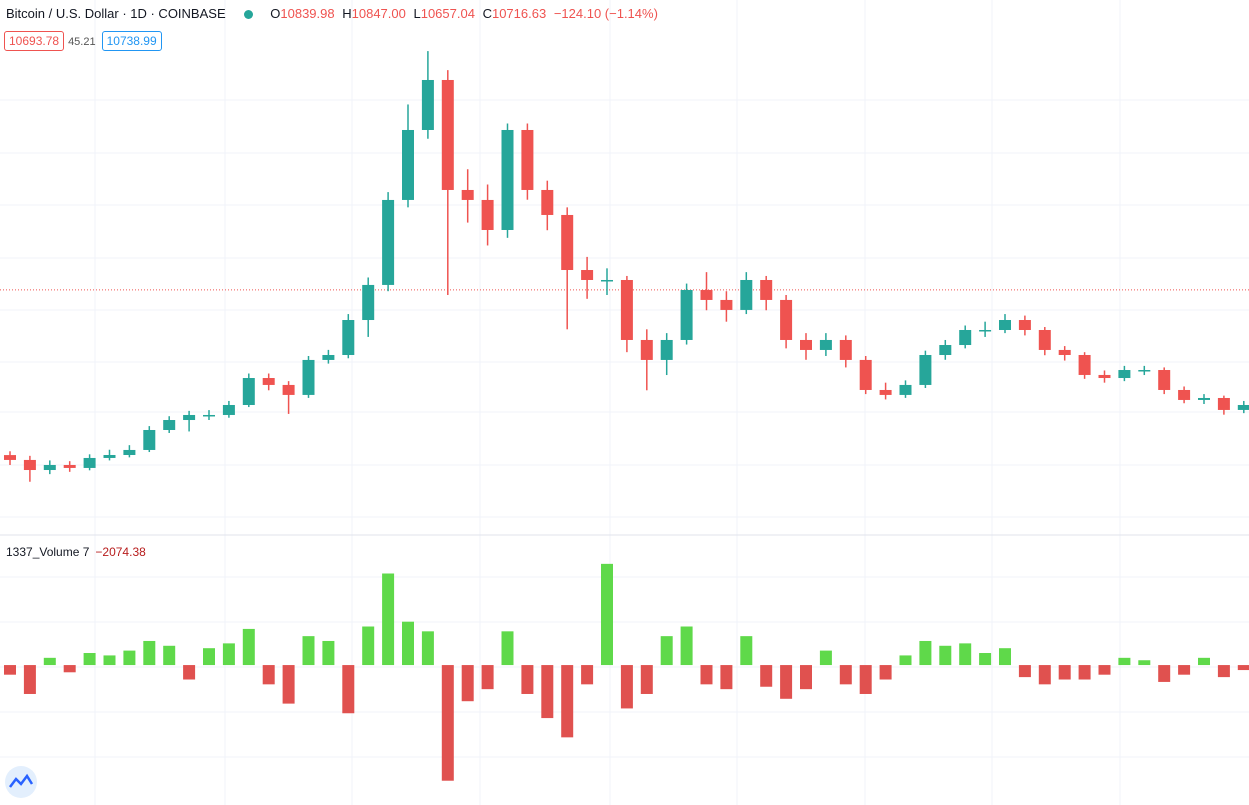 The image size is (1249, 805). I want to click on ohlc-key: L, so click(417, 13).